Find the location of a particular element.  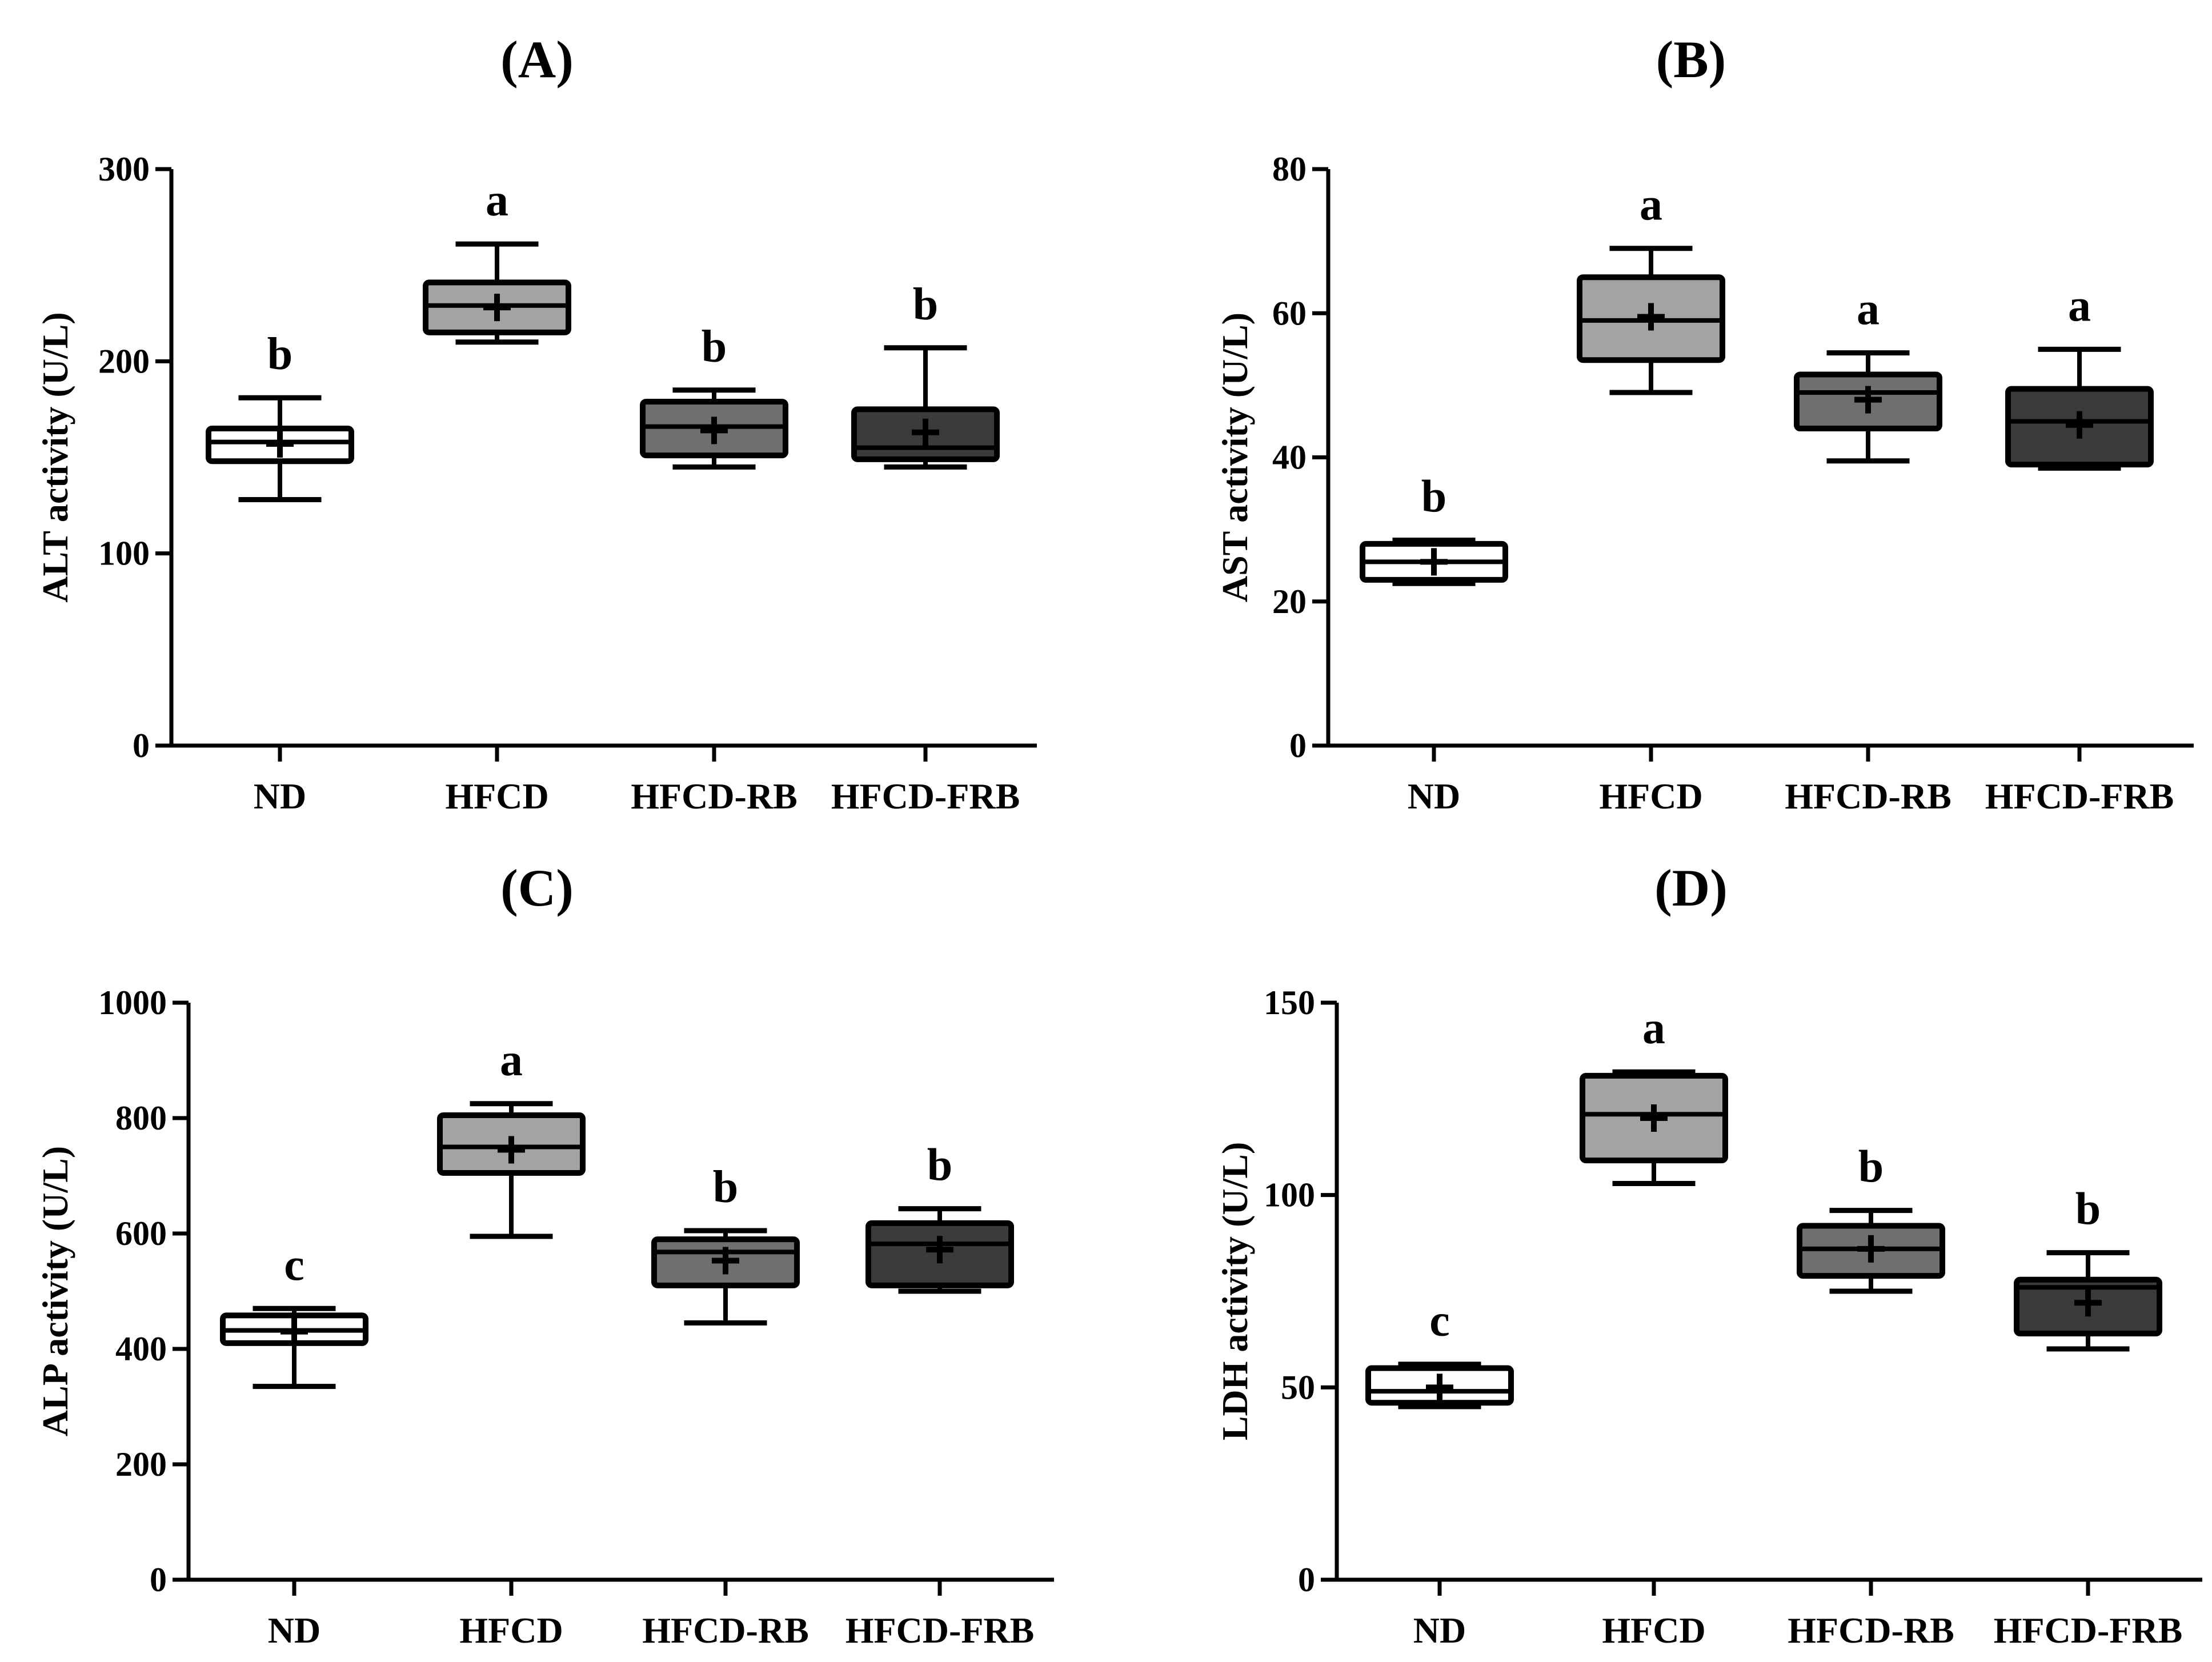

panel-title: (D) is located at coordinates (1691, 888).